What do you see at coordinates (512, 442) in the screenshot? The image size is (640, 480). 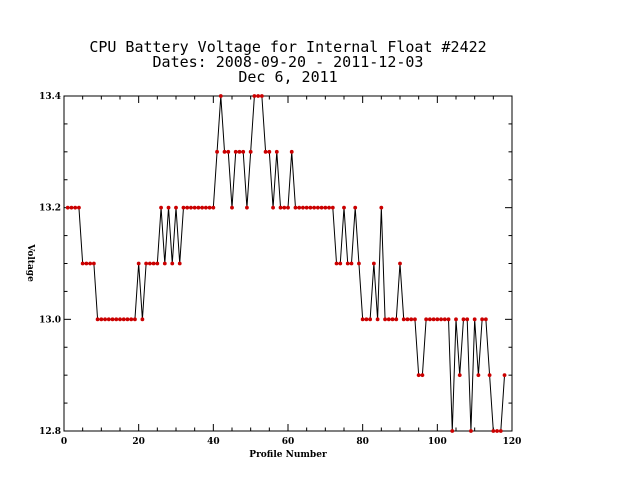 I see `x-tick-label: 120` at bounding box center [512, 442].